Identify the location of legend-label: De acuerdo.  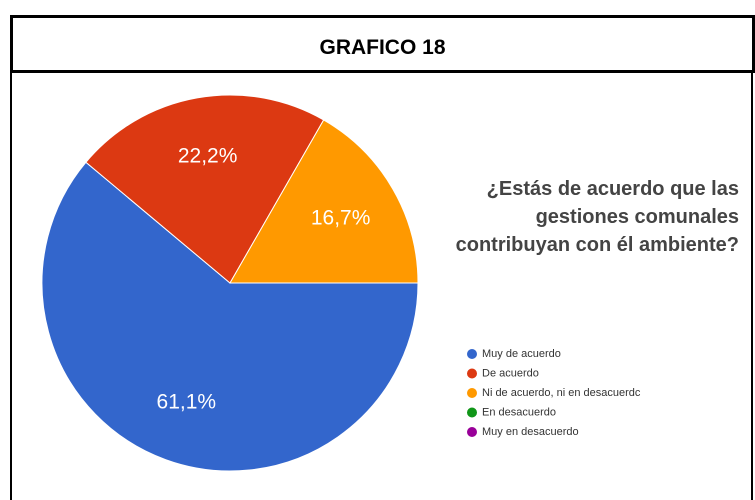
(510, 373).